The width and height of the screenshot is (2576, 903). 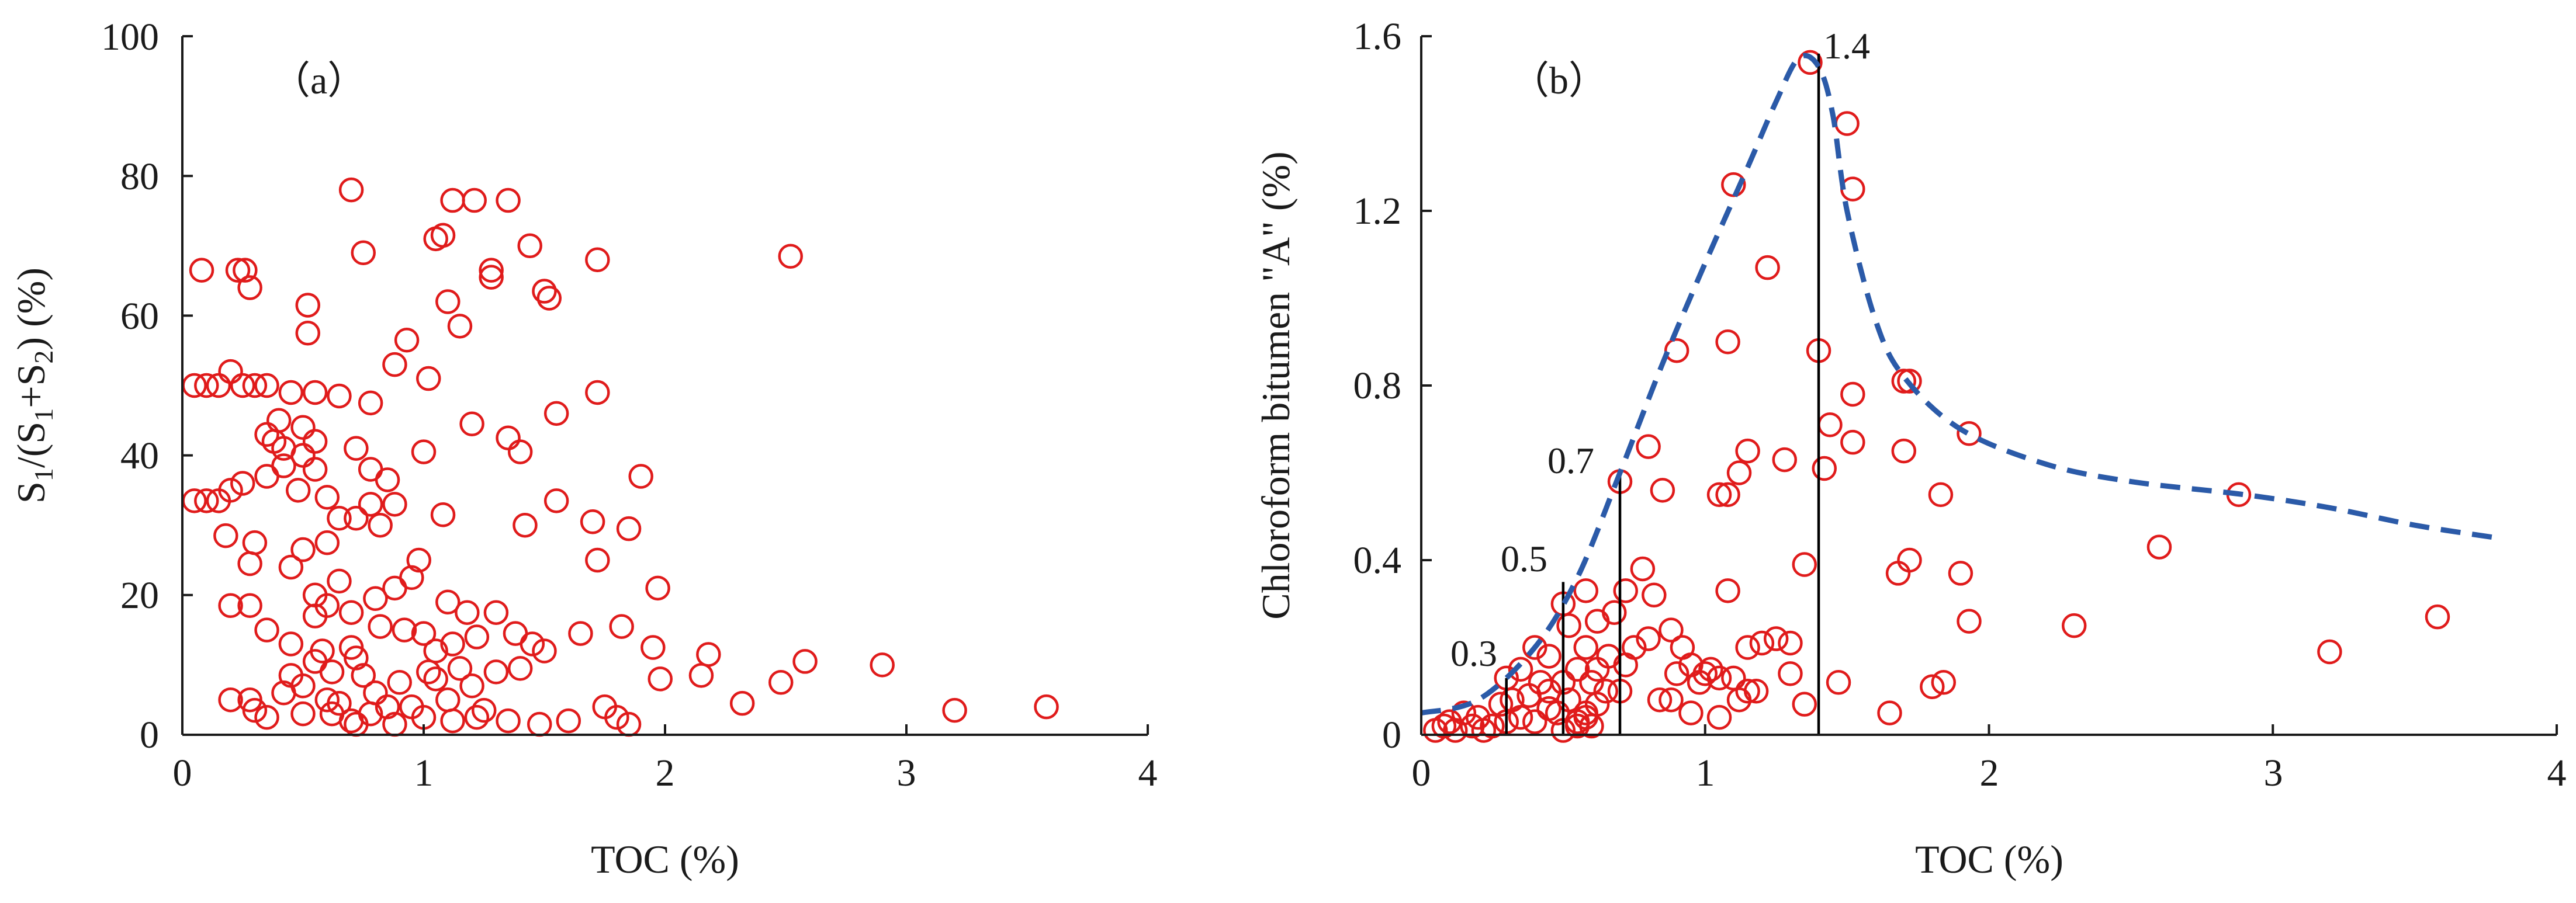 I want to click on x-tick-label-a-1: 1, so click(x=424, y=773).